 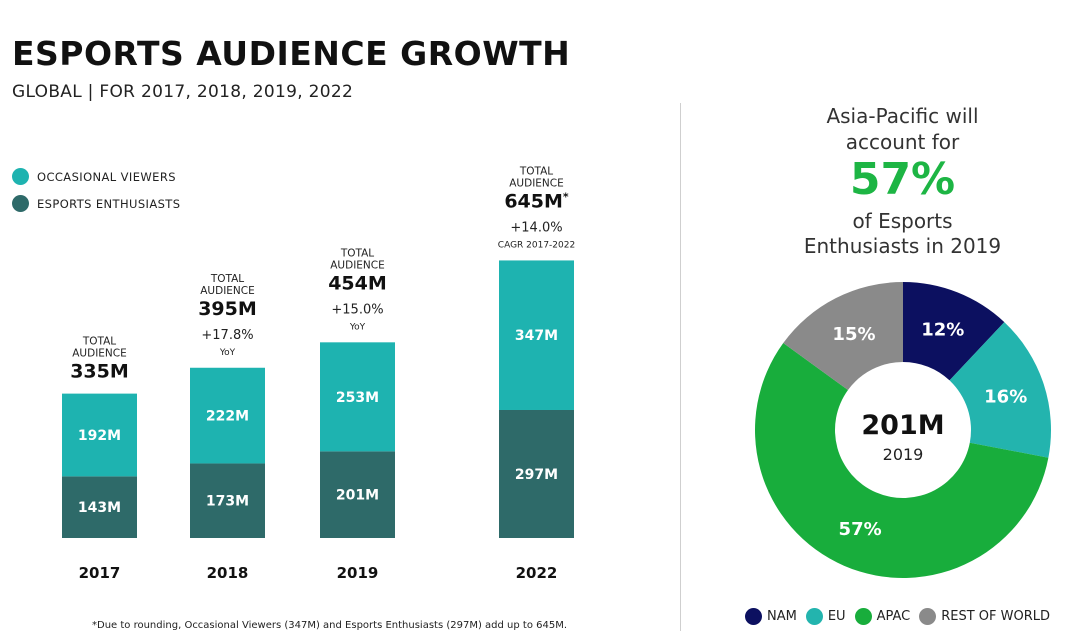 I want to click on total-value: 395M, so click(x=227, y=309).